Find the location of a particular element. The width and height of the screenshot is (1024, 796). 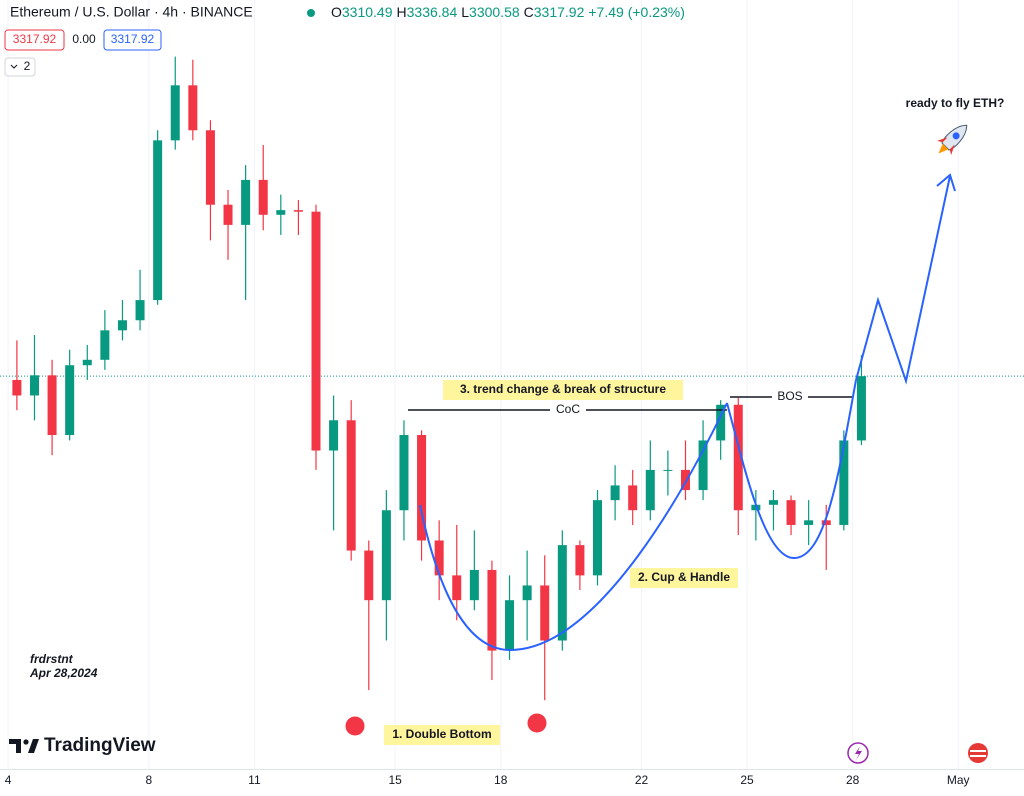

buy-price: 3317.92 is located at coordinates (133, 39).